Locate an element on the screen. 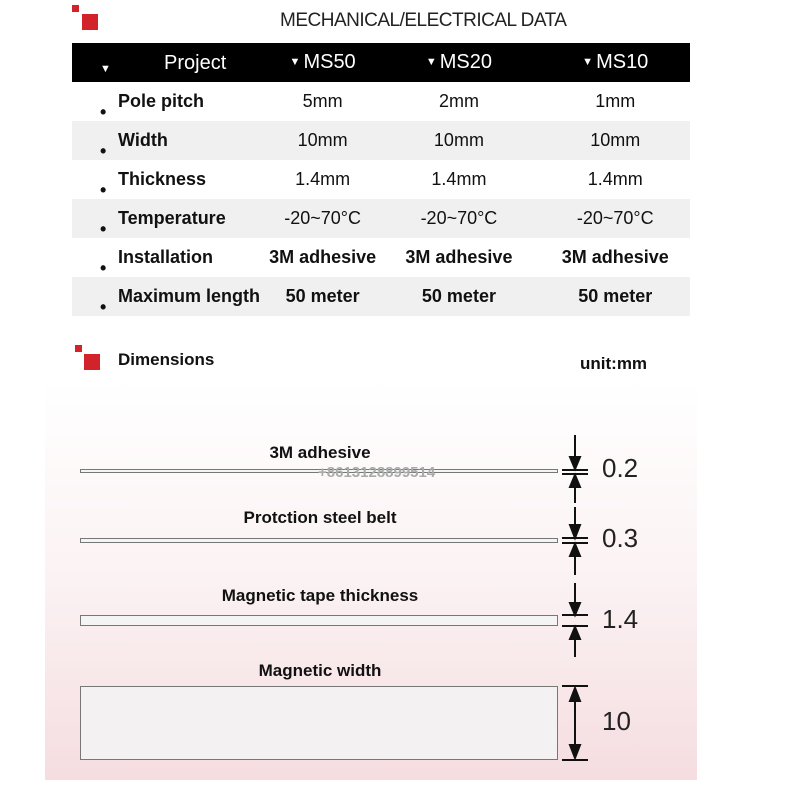 This screenshot has height=800, width=800. magnetic-tape-layer is located at coordinates (319, 620).